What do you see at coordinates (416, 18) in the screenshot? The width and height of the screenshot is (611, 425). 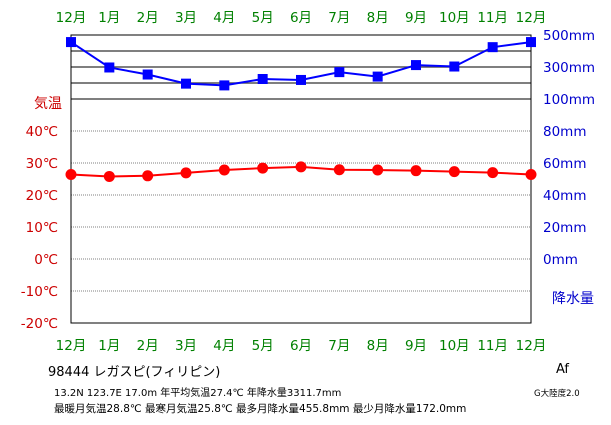 I see `month-label-top: 9月` at bounding box center [416, 18].